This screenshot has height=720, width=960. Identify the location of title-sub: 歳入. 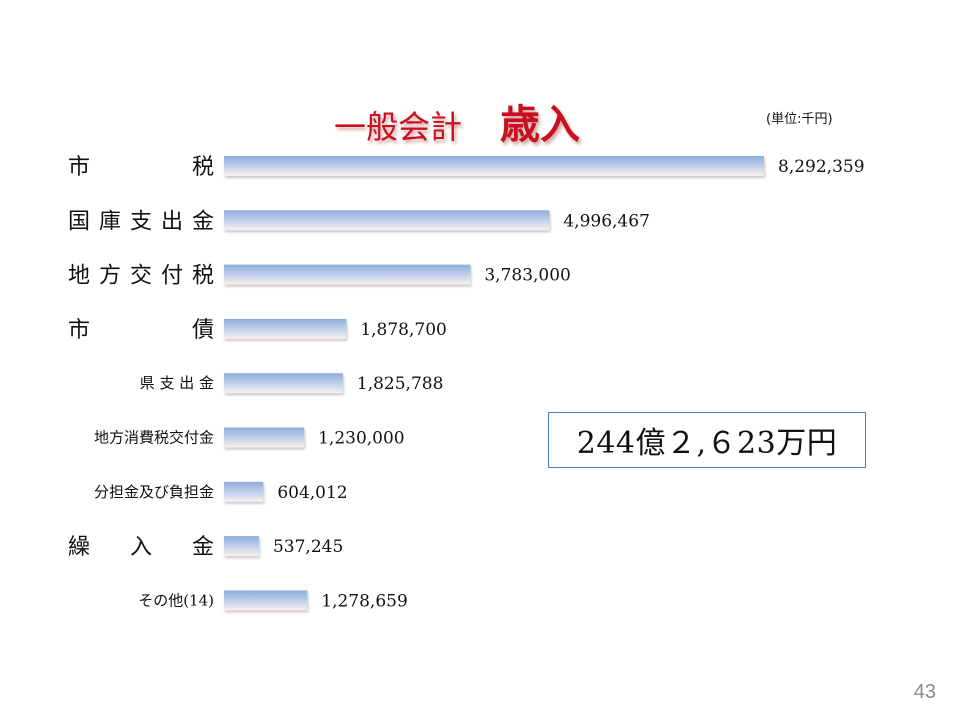
(540, 125).